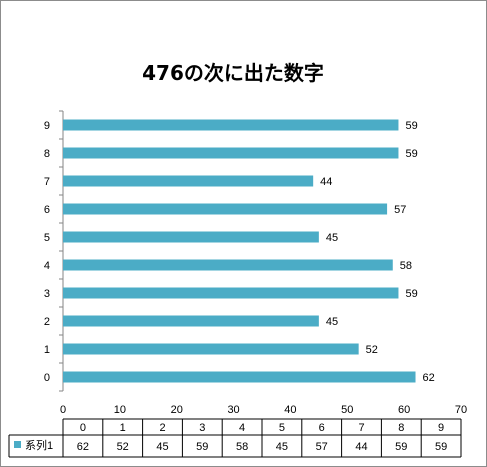 Image resolution: width=487 pixels, height=467 pixels. What do you see at coordinates (372, 350) in the screenshot?
I see `data-label: 52` at bounding box center [372, 350].